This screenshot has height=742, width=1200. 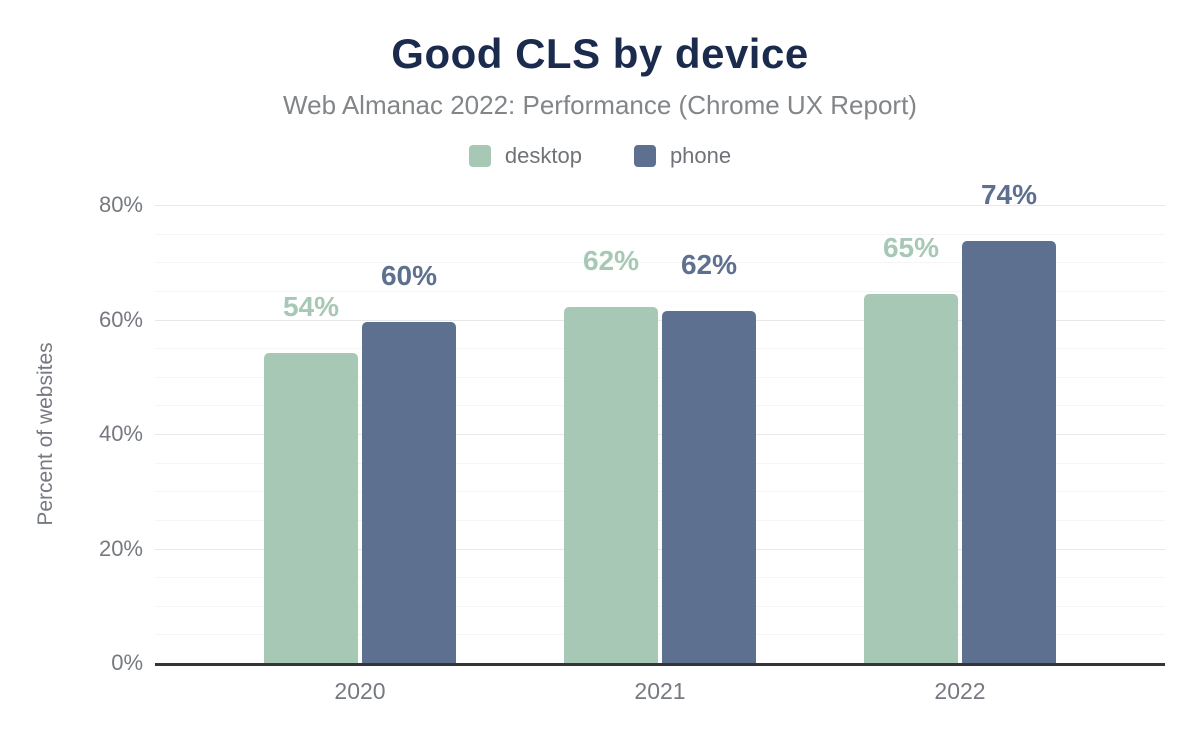 I want to click on bar-value-label-desktop-2021: 62%, so click(x=611, y=260).